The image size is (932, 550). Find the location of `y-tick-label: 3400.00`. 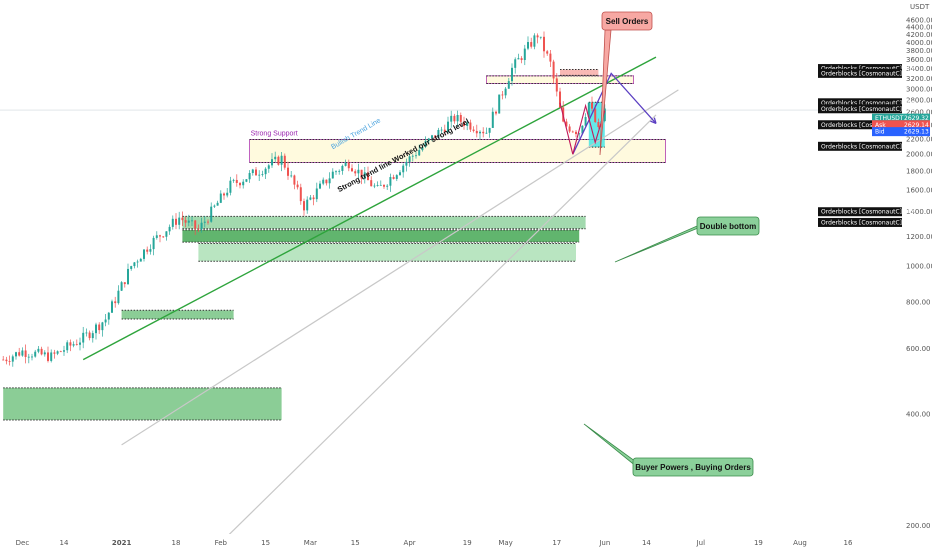

y-tick-label: 3400.00 is located at coordinates (919, 69).